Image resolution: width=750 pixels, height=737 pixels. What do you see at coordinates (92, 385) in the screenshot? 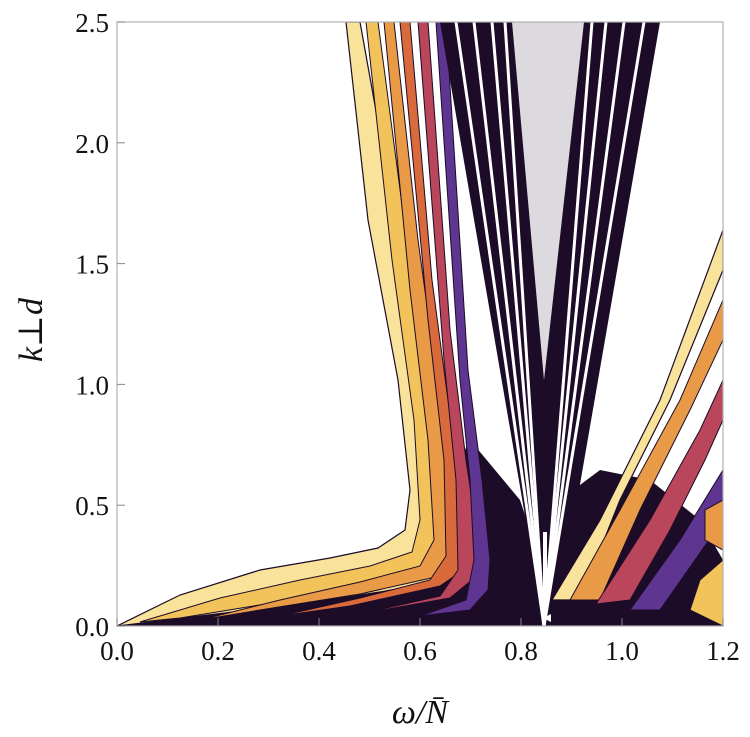
I see `y-tick-label: 1.0` at bounding box center [92, 385].